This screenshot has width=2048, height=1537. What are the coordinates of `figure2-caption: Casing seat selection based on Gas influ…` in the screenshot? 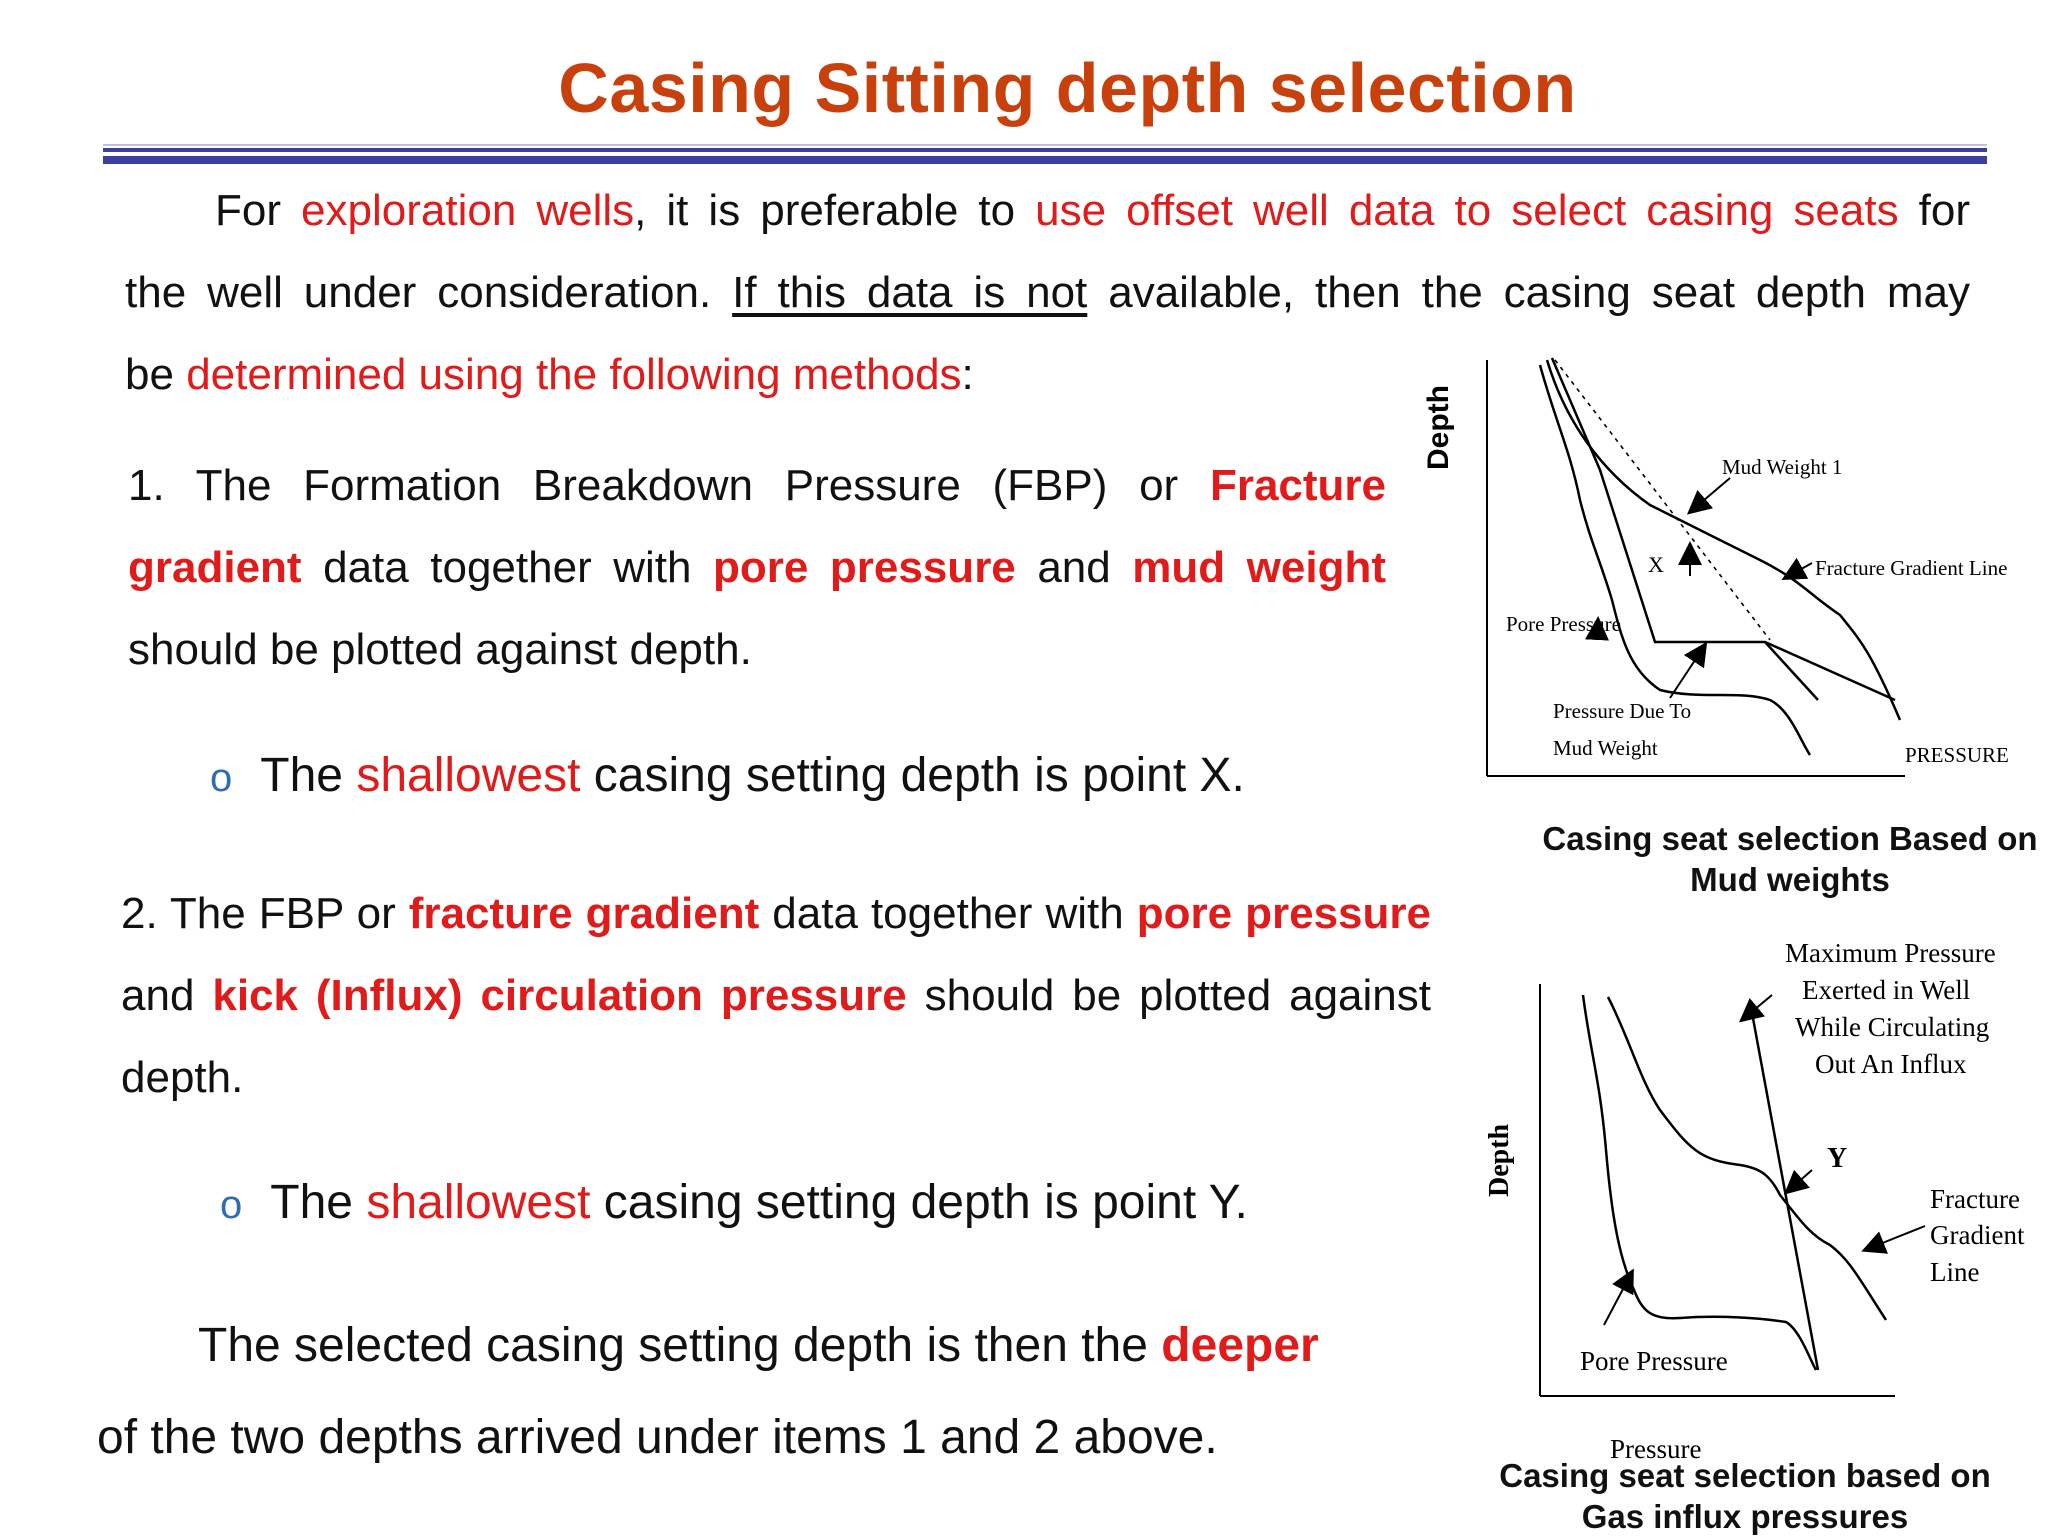 It's located at (1745, 1496).